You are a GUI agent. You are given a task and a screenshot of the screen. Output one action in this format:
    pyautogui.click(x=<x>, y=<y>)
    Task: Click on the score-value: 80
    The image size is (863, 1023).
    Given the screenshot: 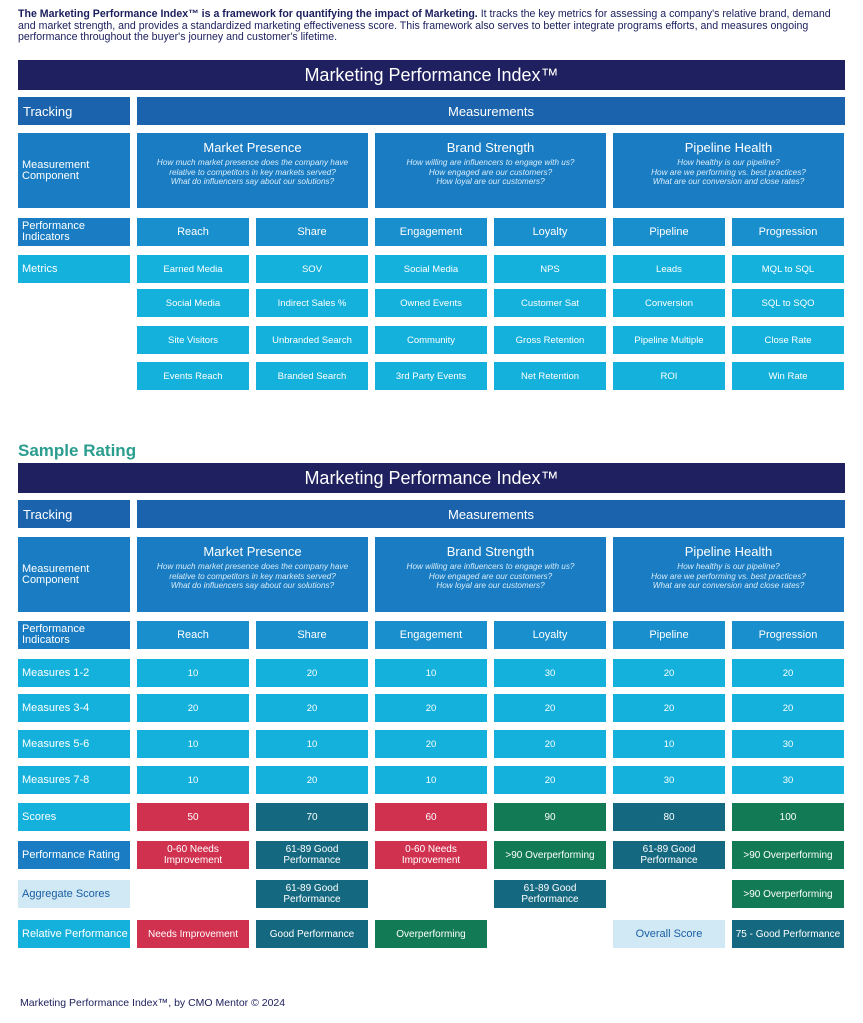 What is the action you would take?
    pyautogui.click(x=669, y=817)
    